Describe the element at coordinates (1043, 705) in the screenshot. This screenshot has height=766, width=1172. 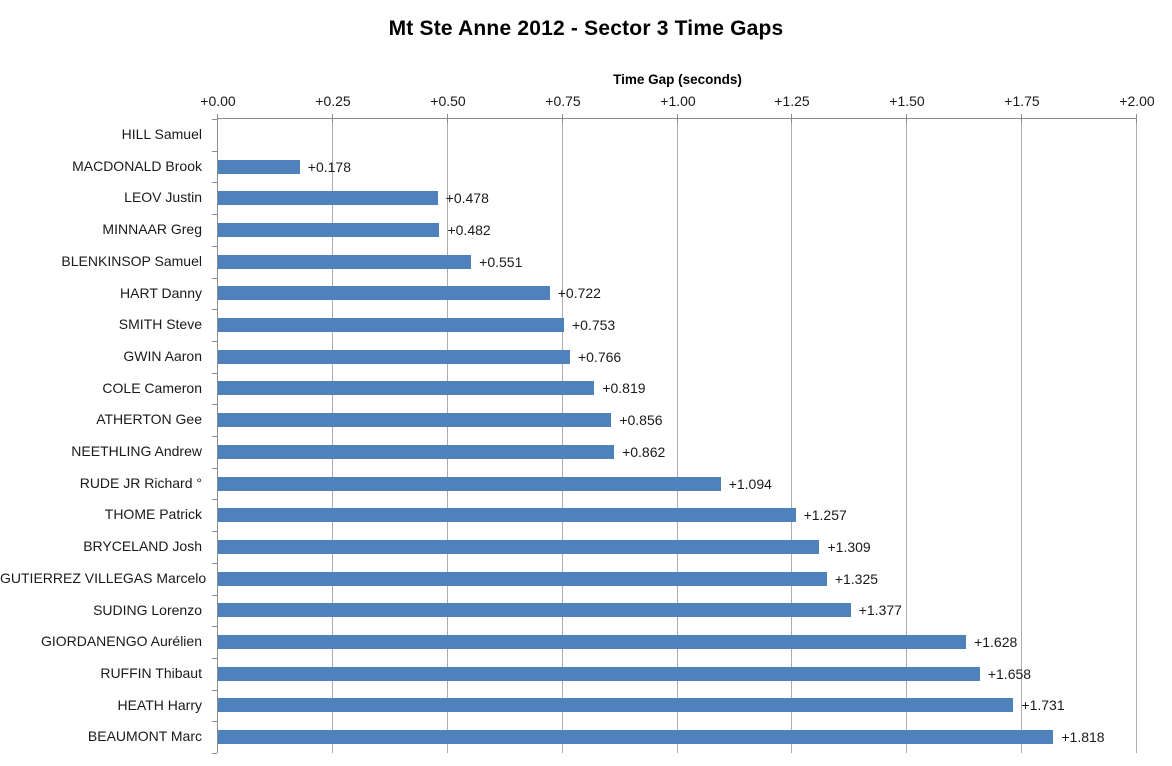
I see `value-label: +1.731` at that location.